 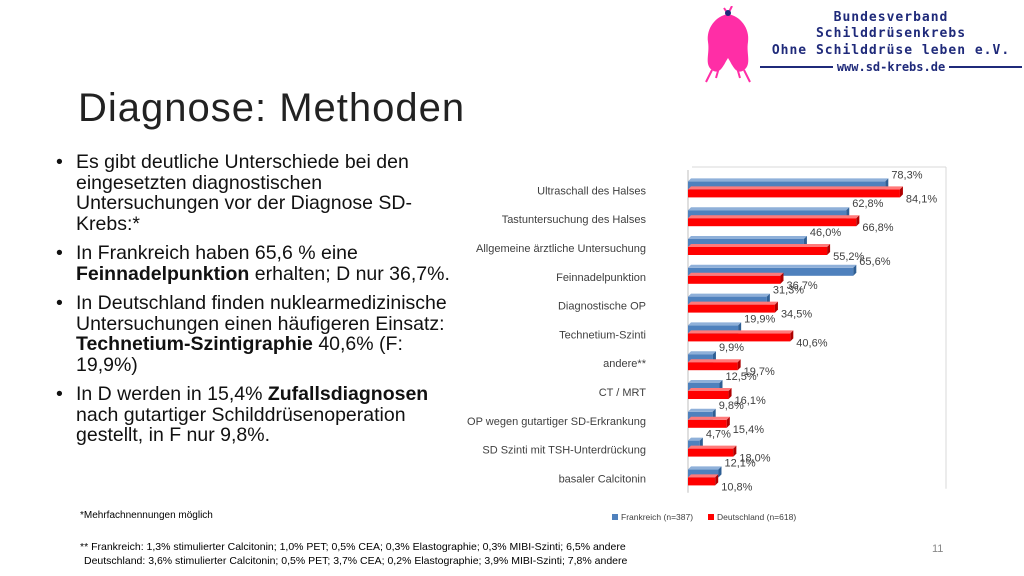 What do you see at coordinates (591, 191) in the screenshot?
I see `category-label: Ultraschall des Halses` at bounding box center [591, 191].